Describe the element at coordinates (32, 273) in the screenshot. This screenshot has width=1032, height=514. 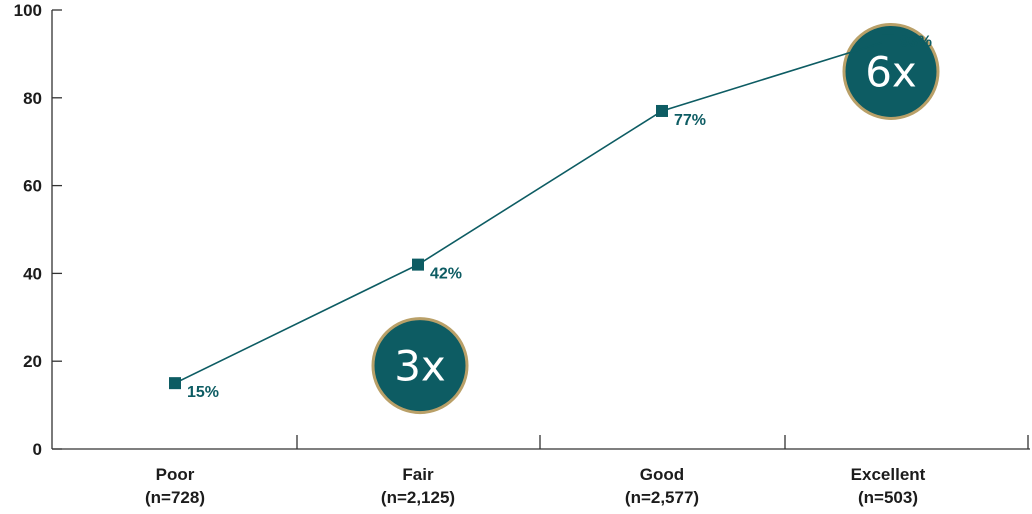
I see `y-tick-label: 40` at that location.